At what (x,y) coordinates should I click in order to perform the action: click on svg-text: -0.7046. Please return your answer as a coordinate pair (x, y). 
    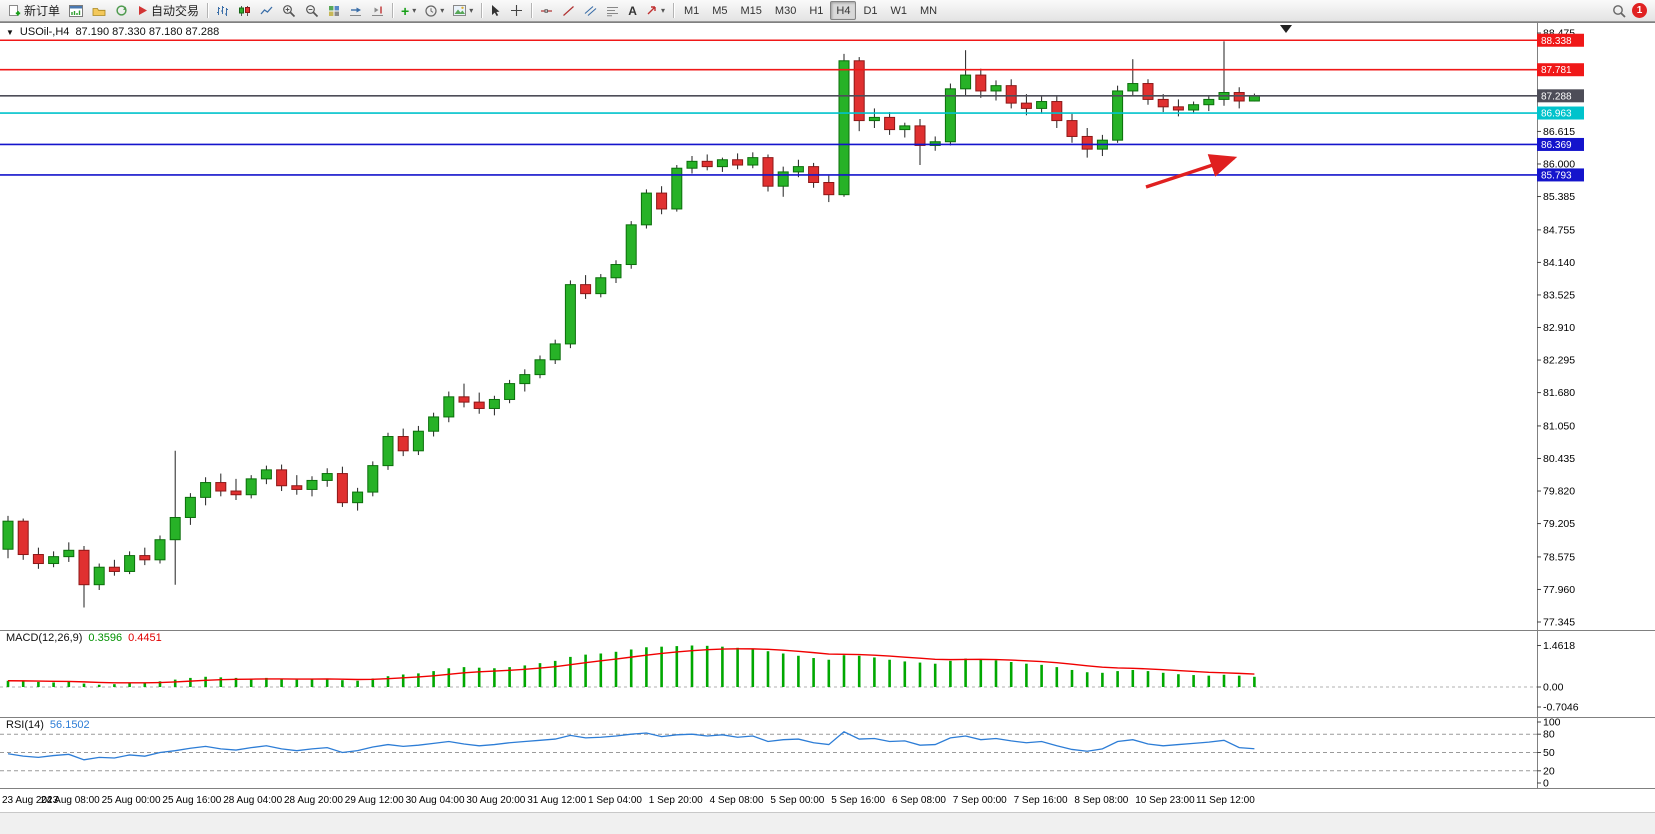
    Looking at the image, I should click on (1561, 708).